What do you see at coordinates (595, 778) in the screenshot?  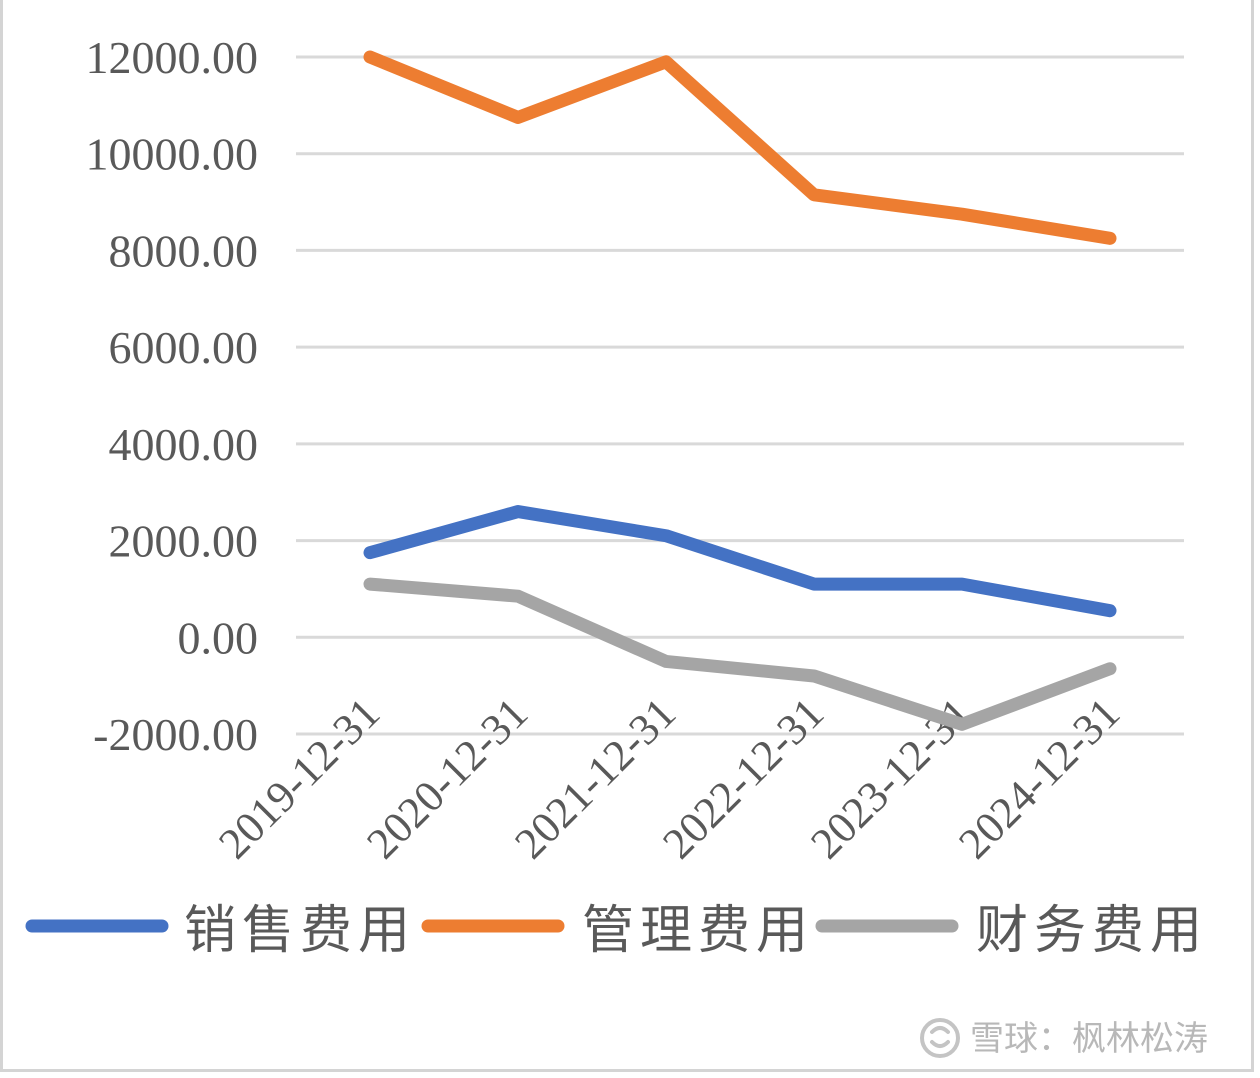 I see `x-tick-label: 2021-12-31` at bounding box center [595, 778].